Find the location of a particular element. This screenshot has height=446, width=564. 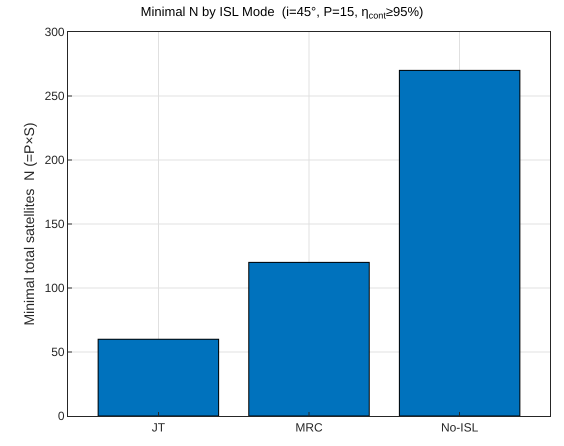

y-tick-label: 250 is located at coordinates (54, 96).